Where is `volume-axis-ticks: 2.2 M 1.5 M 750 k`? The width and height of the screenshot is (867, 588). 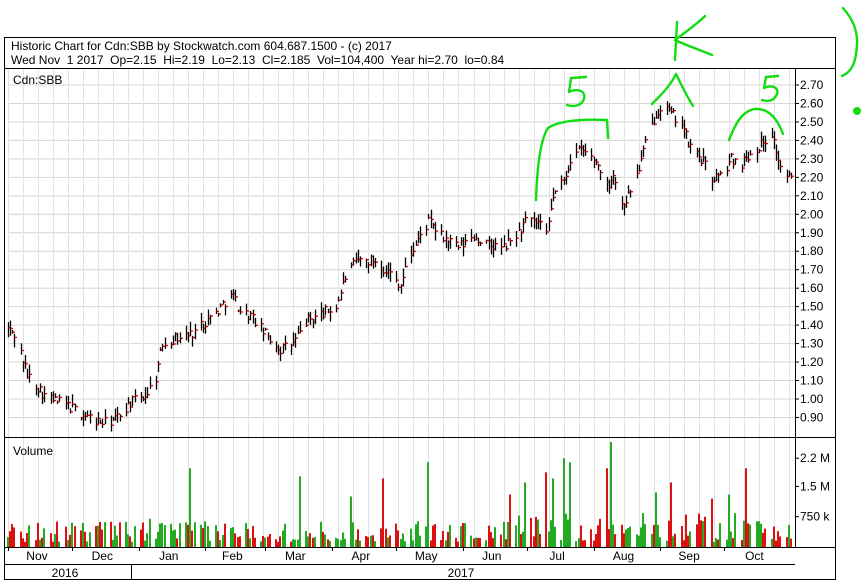 volume-axis-ticks: 2.2 M 1.5 M 750 k is located at coordinates (812, 487).